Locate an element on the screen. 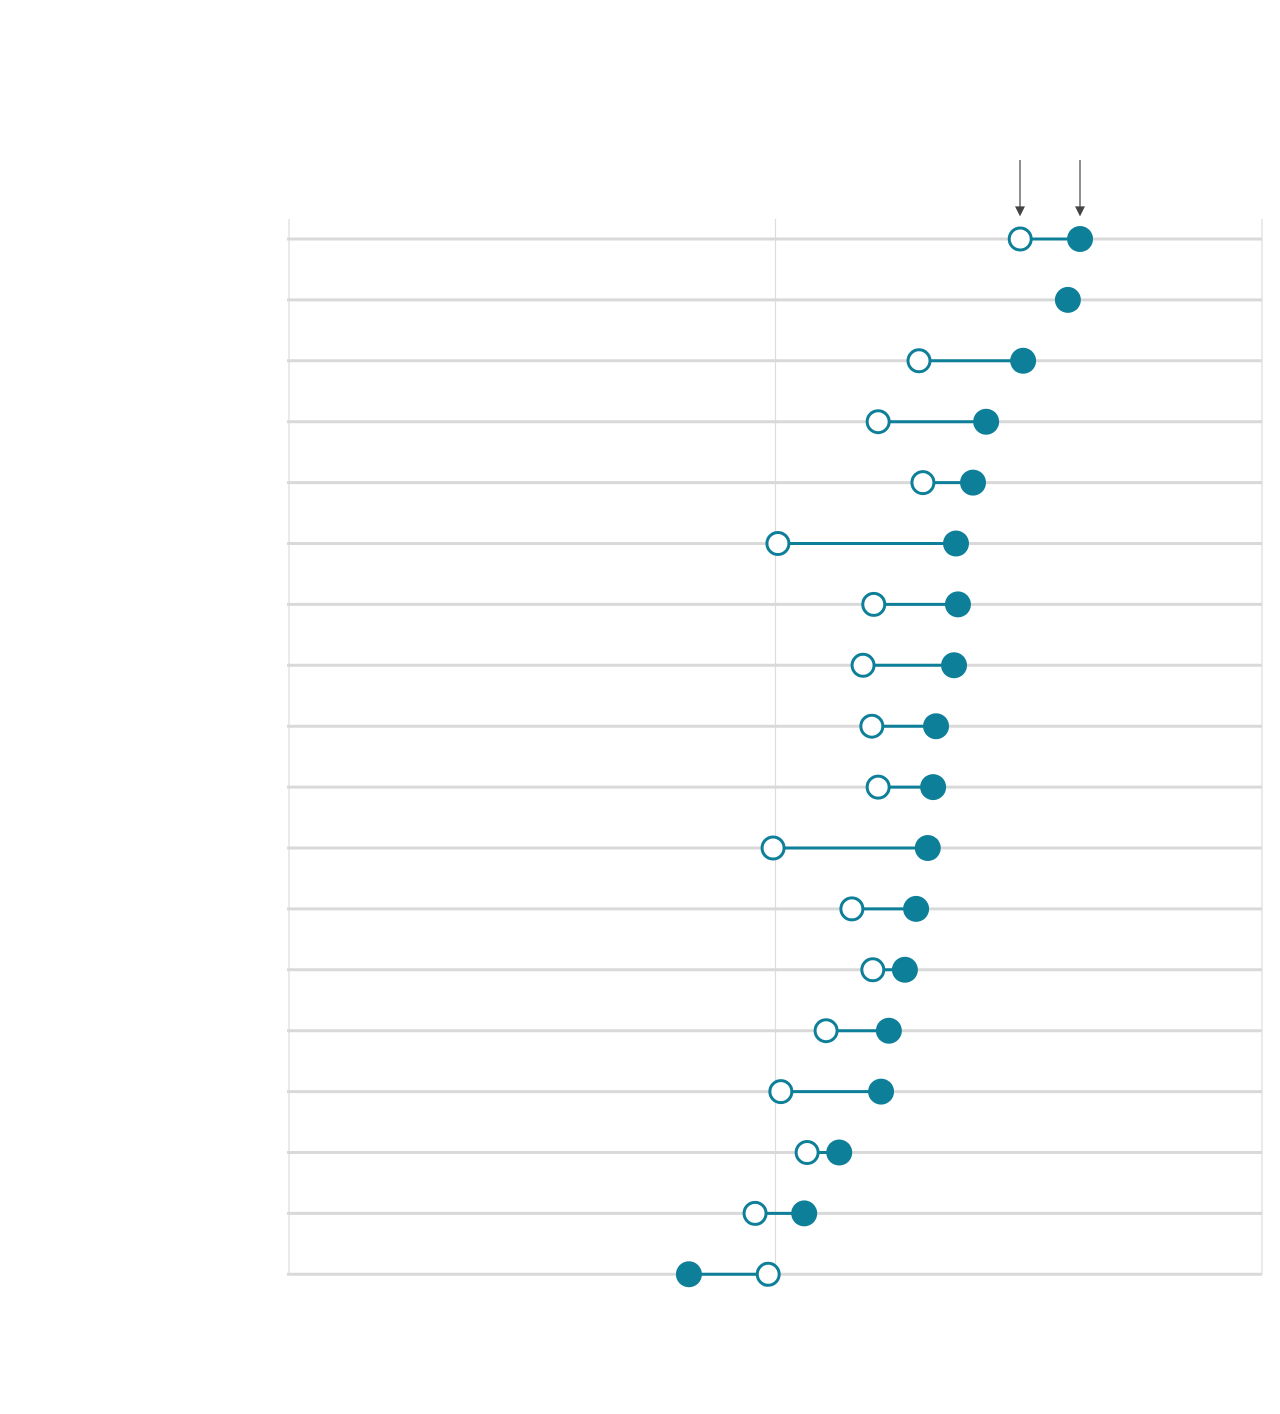 This screenshot has height=1414, width=1280. annotation-arrows is located at coordinates (1050, 188).